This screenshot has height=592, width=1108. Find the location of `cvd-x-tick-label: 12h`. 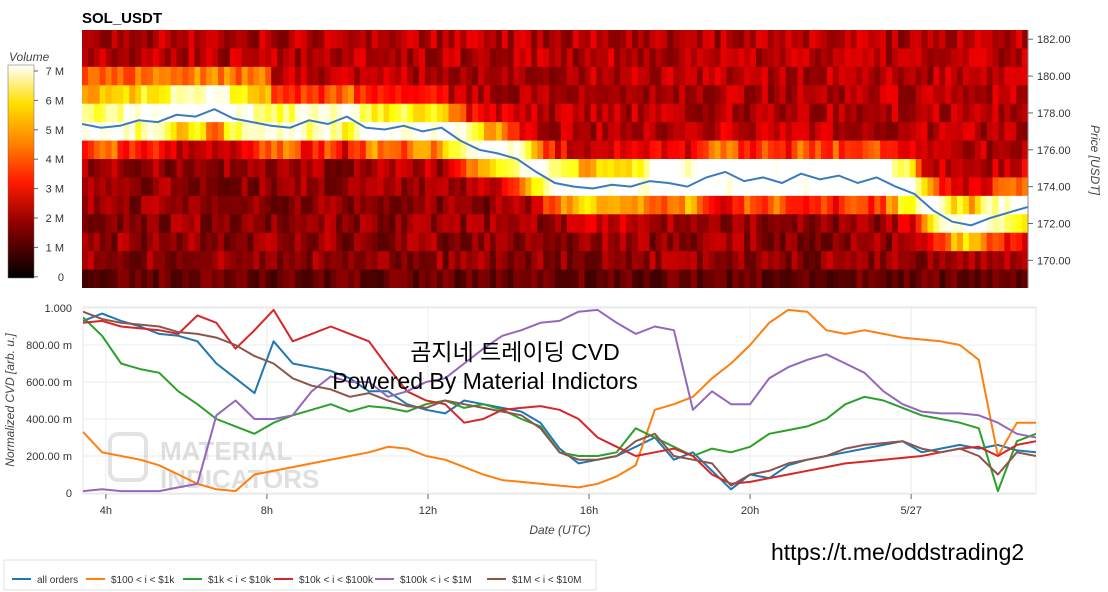

cvd-x-tick-label: 12h is located at coordinates (428, 511).